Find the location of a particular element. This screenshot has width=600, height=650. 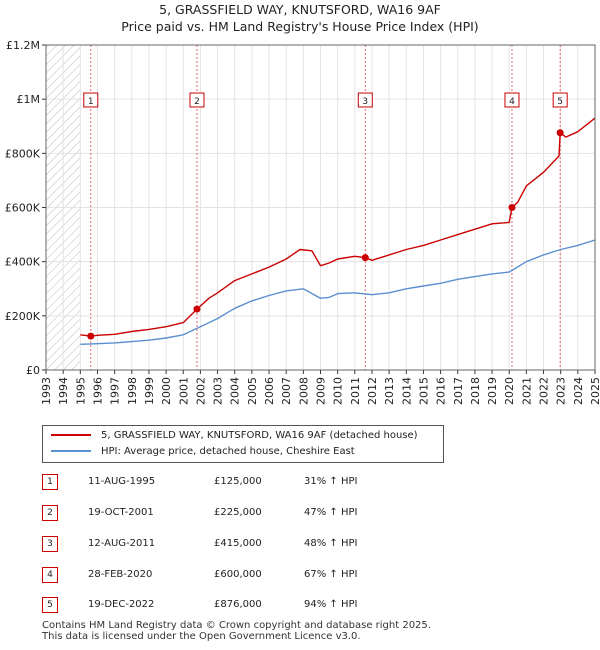

y-tick-label: £1M is located at coordinates (29, 99).